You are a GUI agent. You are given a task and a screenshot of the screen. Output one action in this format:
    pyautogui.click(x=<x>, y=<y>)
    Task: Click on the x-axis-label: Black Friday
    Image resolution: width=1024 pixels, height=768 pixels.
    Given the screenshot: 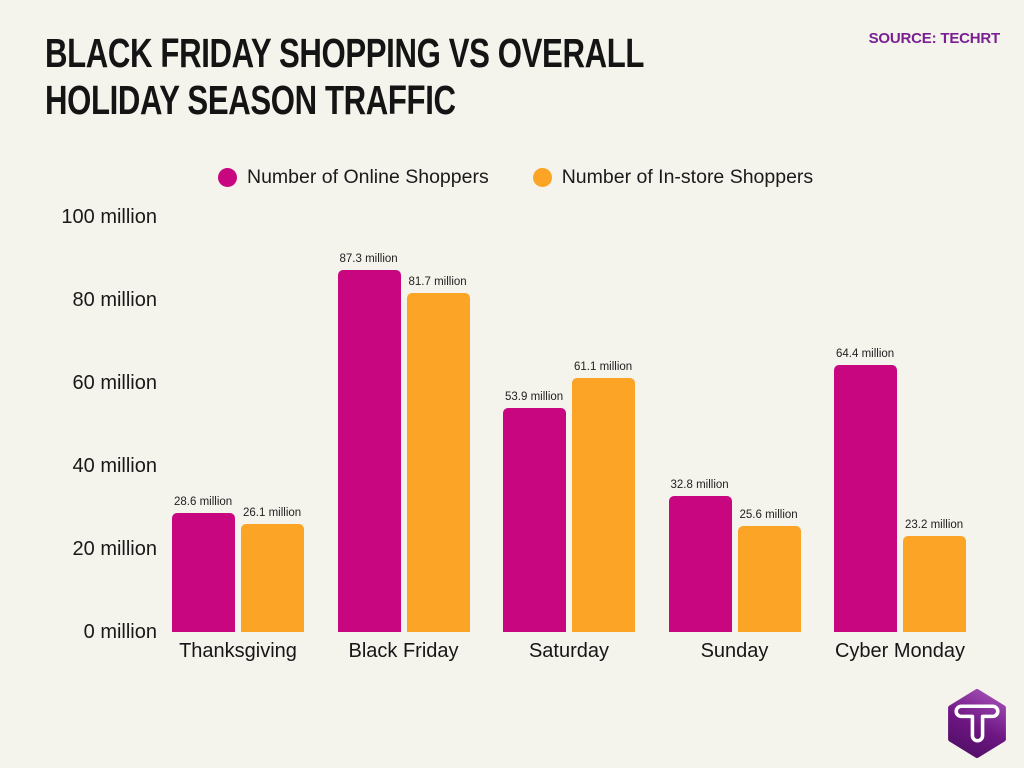 What is the action you would take?
    pyautogui.click(x=403, y=651)
    